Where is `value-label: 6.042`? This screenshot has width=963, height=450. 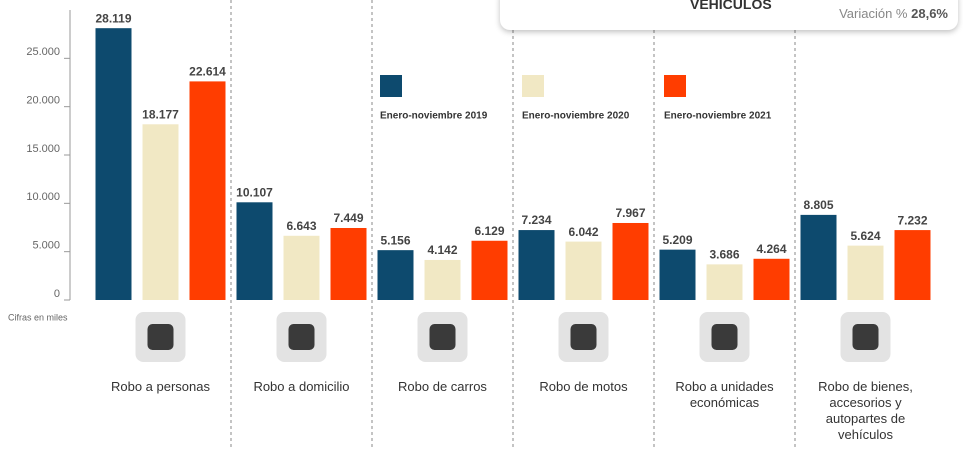 value-label: 6.042 is located at coordinates (583, 232).